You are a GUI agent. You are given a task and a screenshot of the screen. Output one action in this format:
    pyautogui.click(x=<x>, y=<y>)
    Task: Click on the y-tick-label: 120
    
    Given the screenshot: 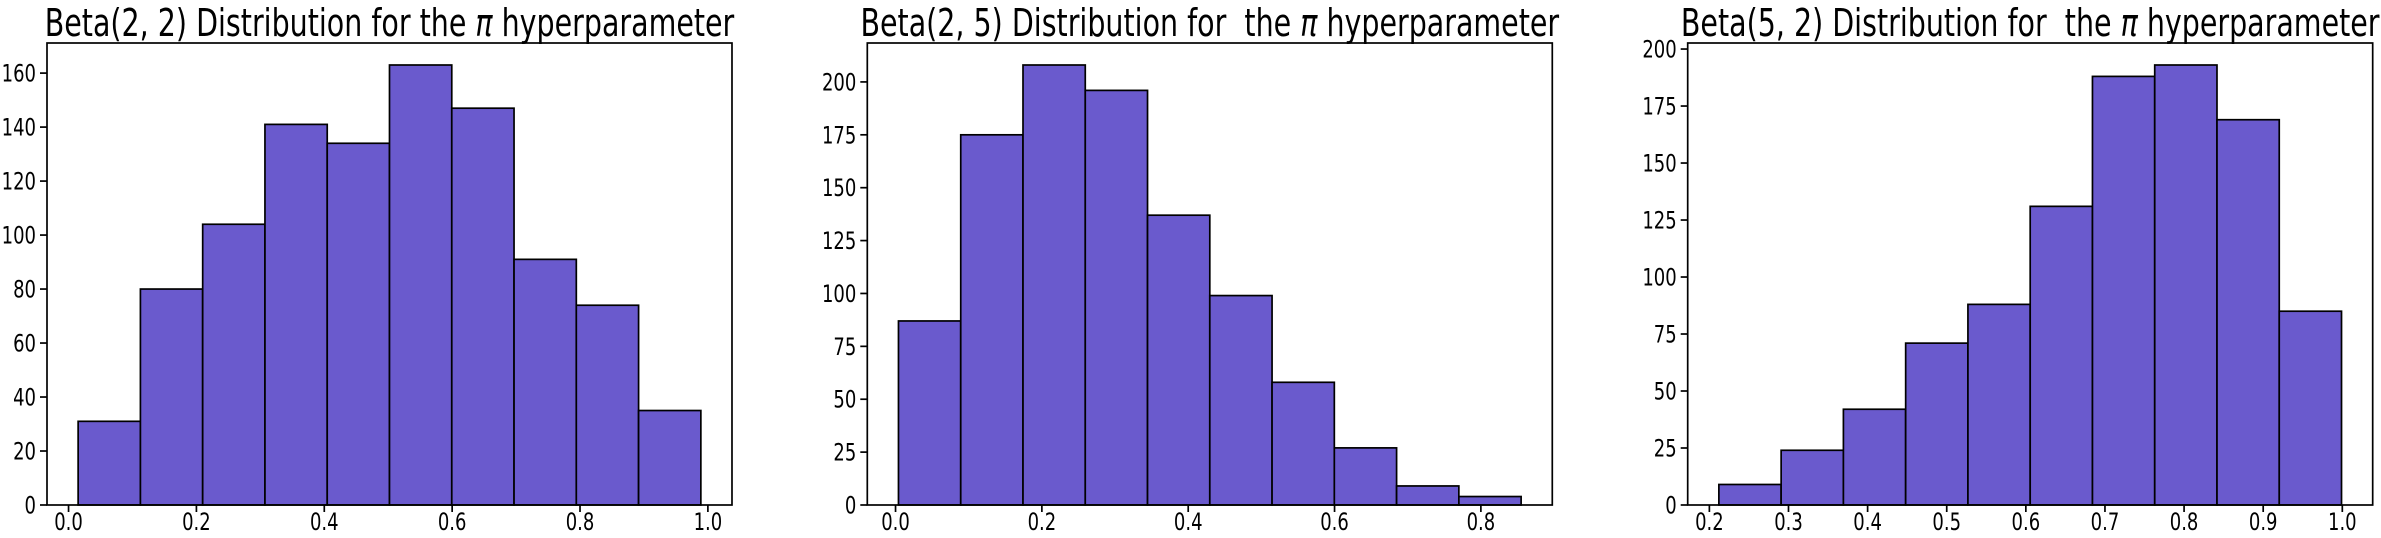 What is the action you would take?
    pyautogui.click(x=19, y=182)
    